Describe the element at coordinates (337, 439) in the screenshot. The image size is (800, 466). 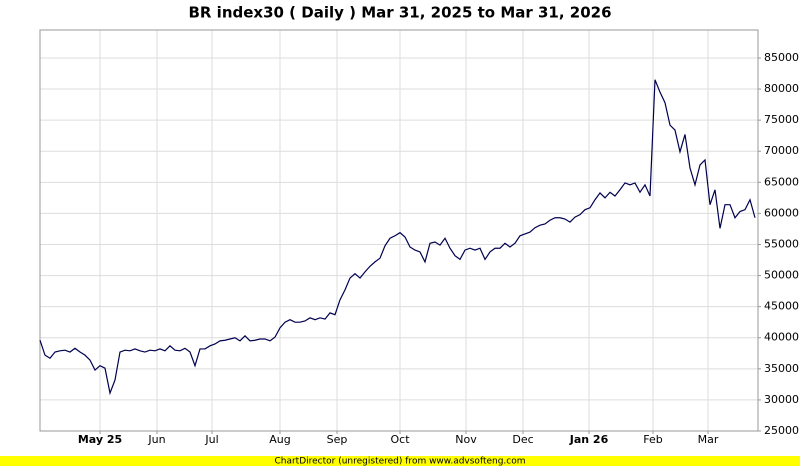
I see `x-tick-label: Sep` at that location.